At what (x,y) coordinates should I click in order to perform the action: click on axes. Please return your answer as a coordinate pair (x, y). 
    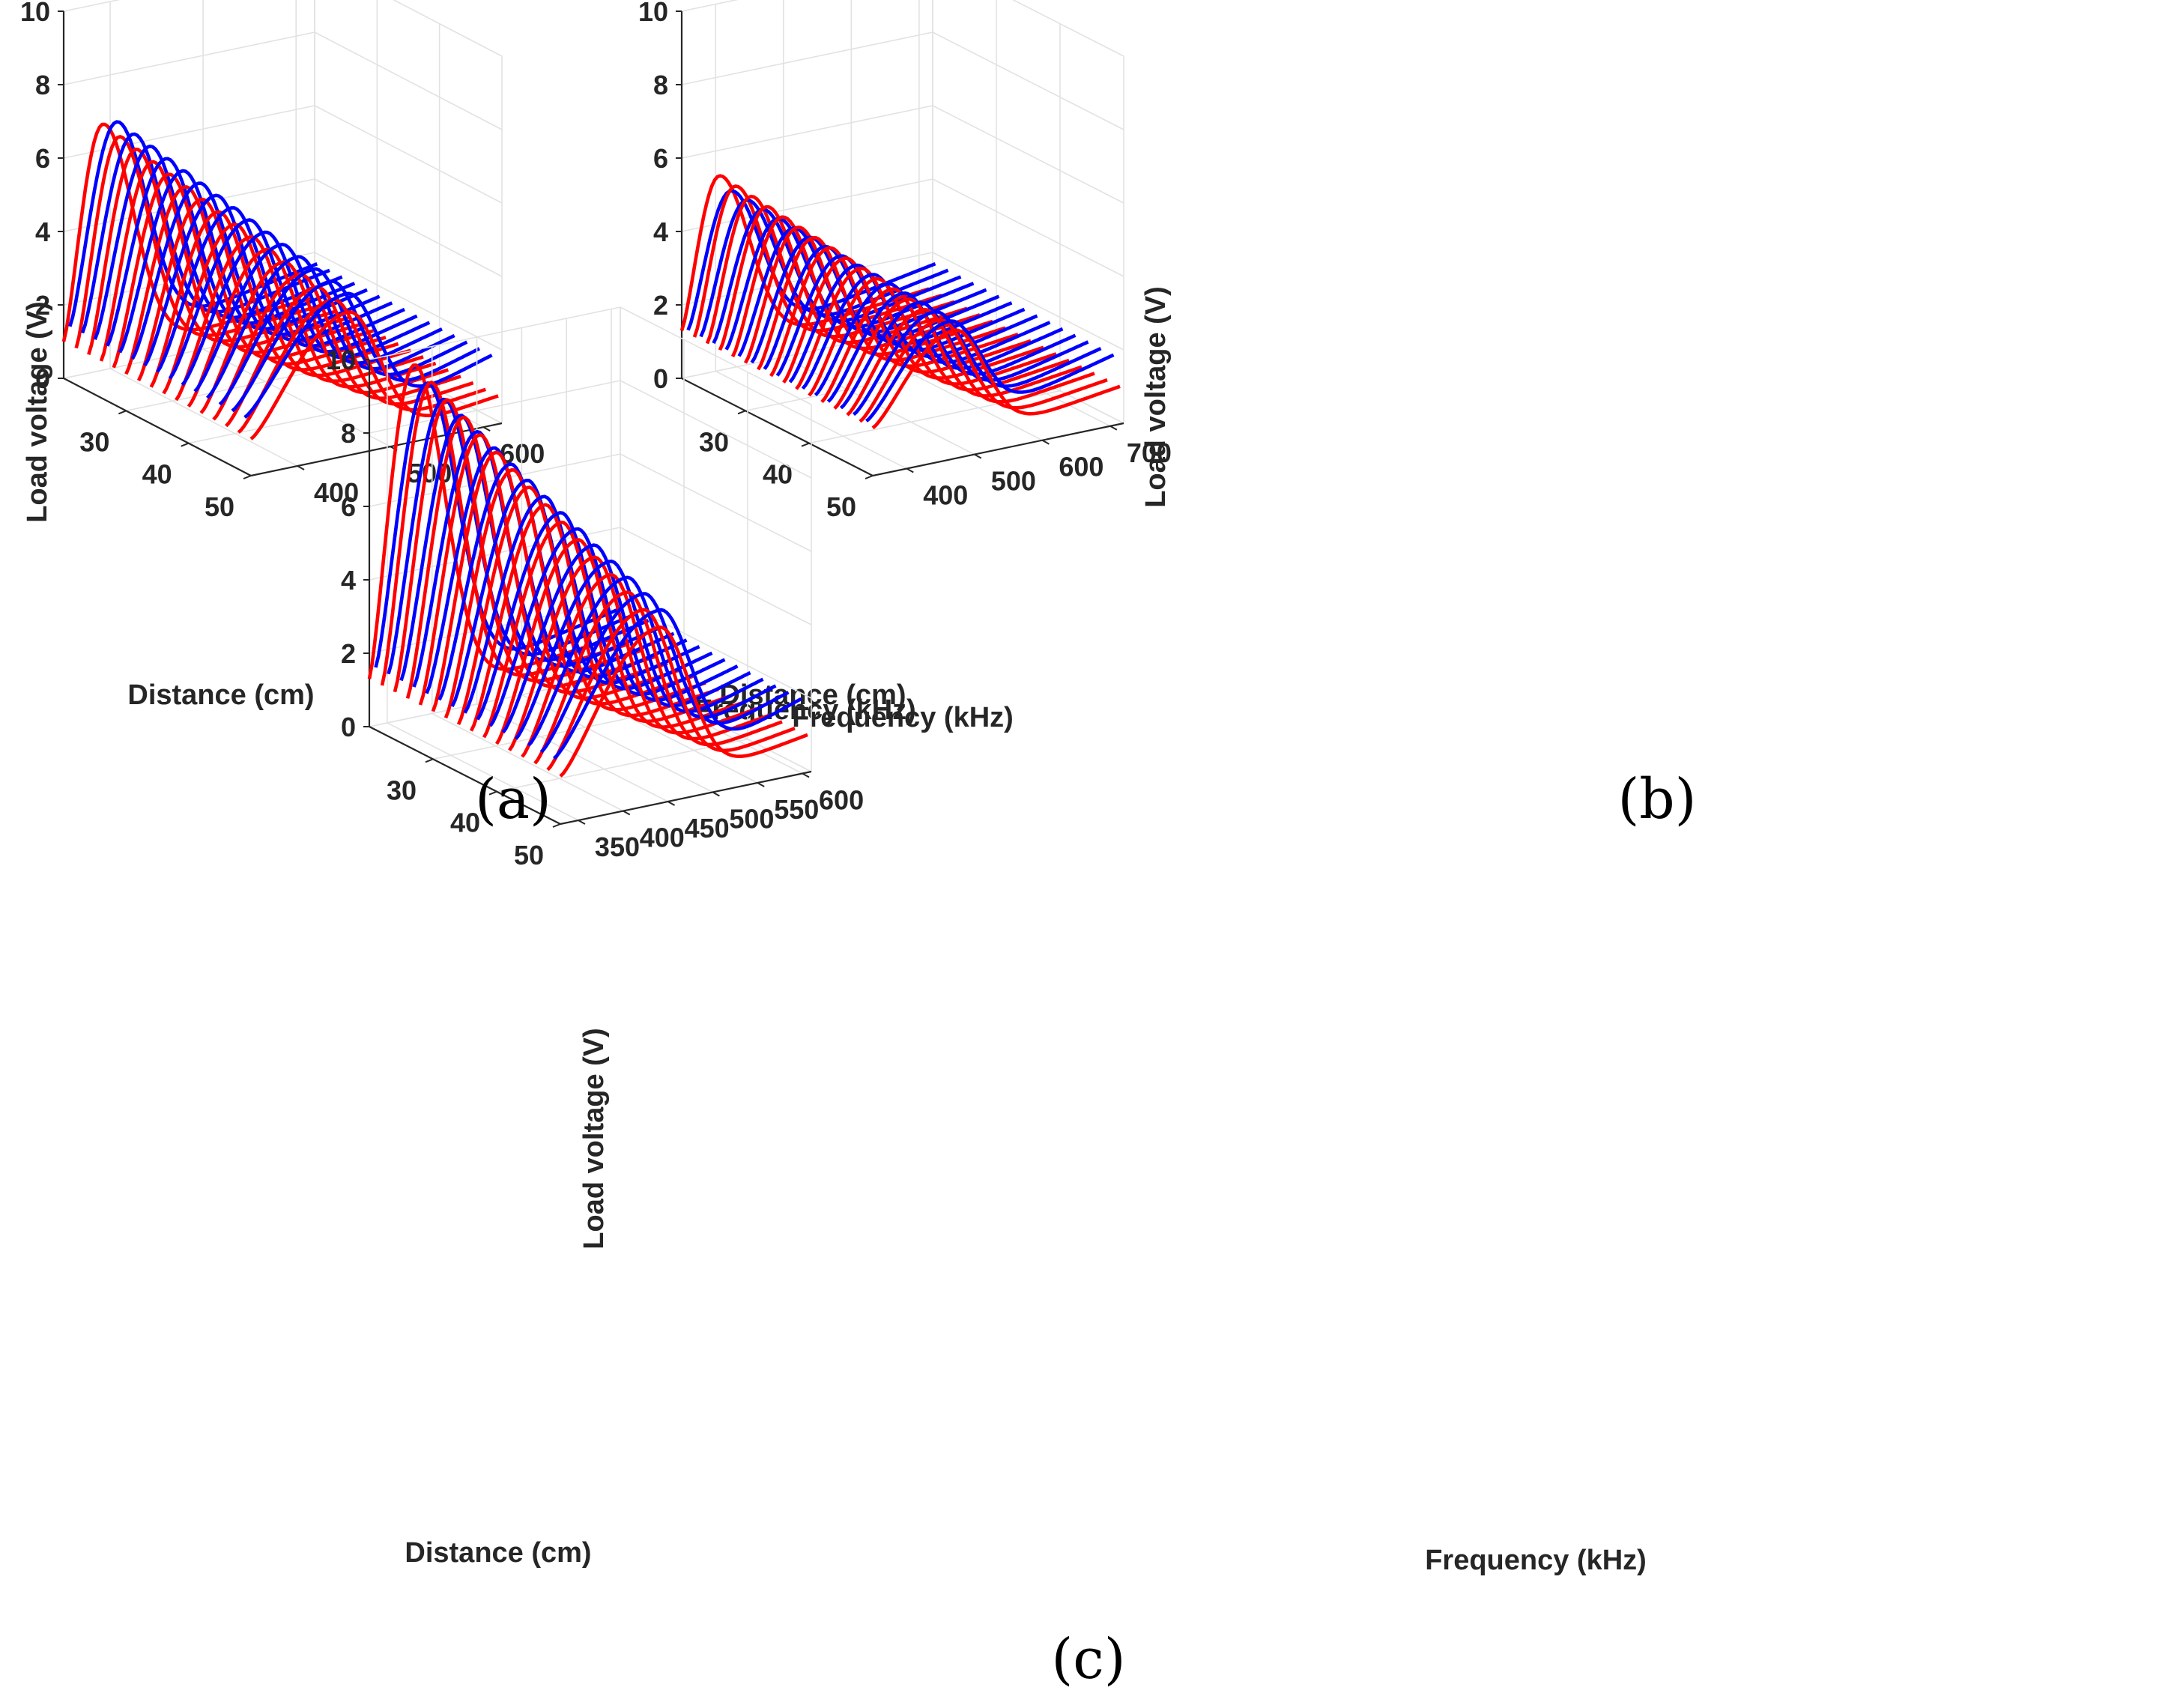
    Looking at the image, I should click on (590, 593).